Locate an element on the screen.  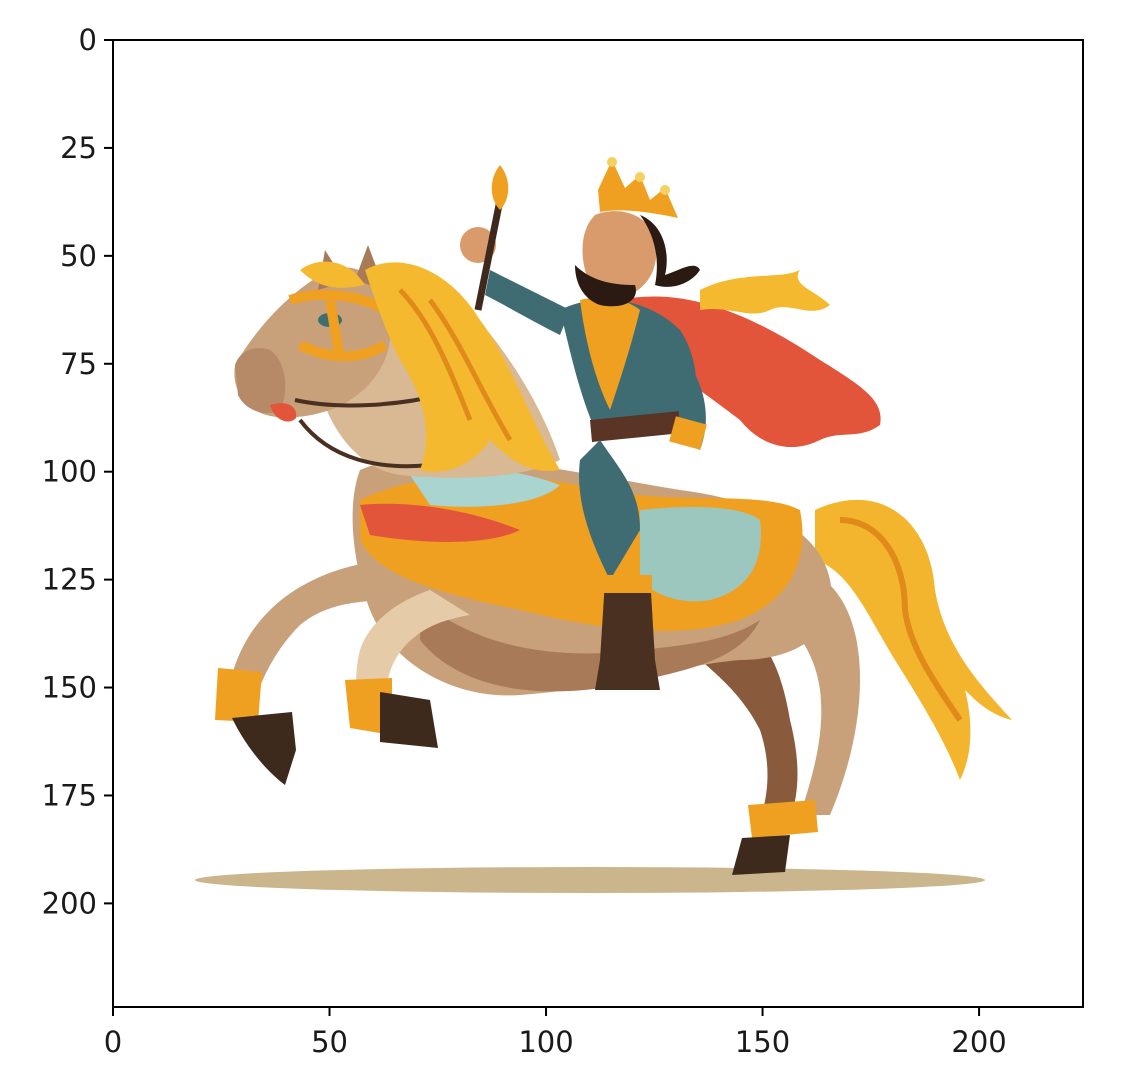
cape-gold-flutter is located at coordinates (765, 292).